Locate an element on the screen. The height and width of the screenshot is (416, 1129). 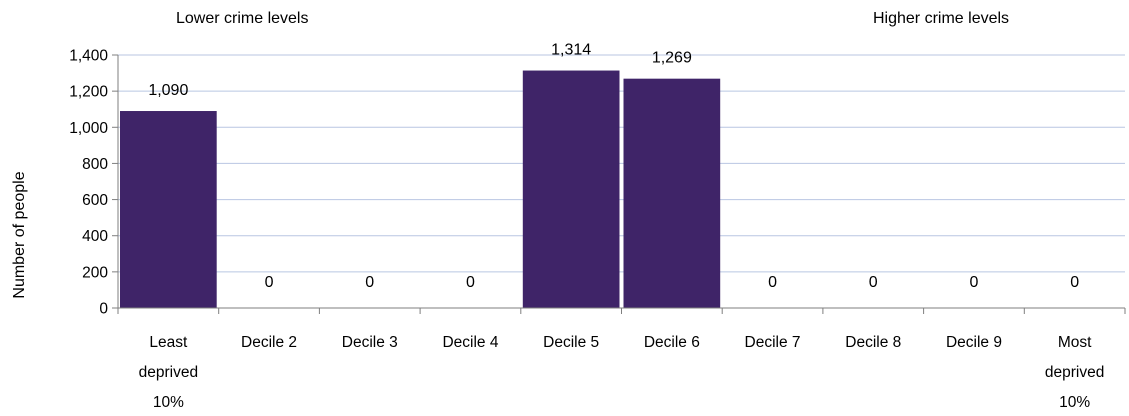
annotation-lower-crime: Lower crime levels is located at coordinates (242, 18).